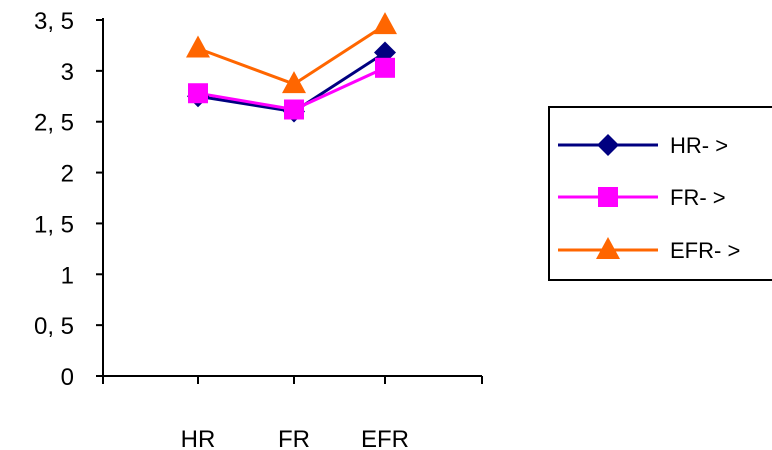 This screenshot has width=772, height=450. Describe the element at coordinates (699, 145) in the screenshot. I see `legend-label: HR- >` at that location.